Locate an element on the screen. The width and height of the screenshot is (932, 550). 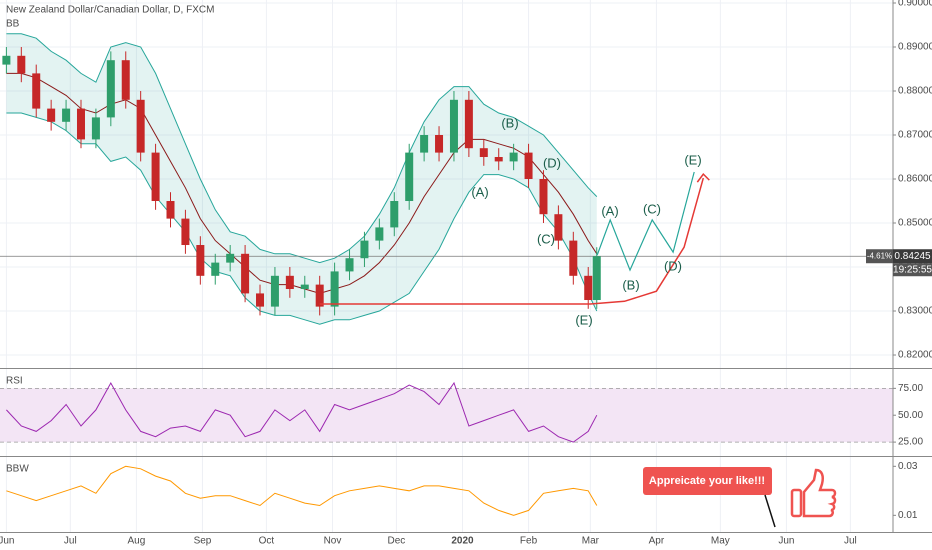
x-tick-label: Mar is located at coordinates (591, 541).